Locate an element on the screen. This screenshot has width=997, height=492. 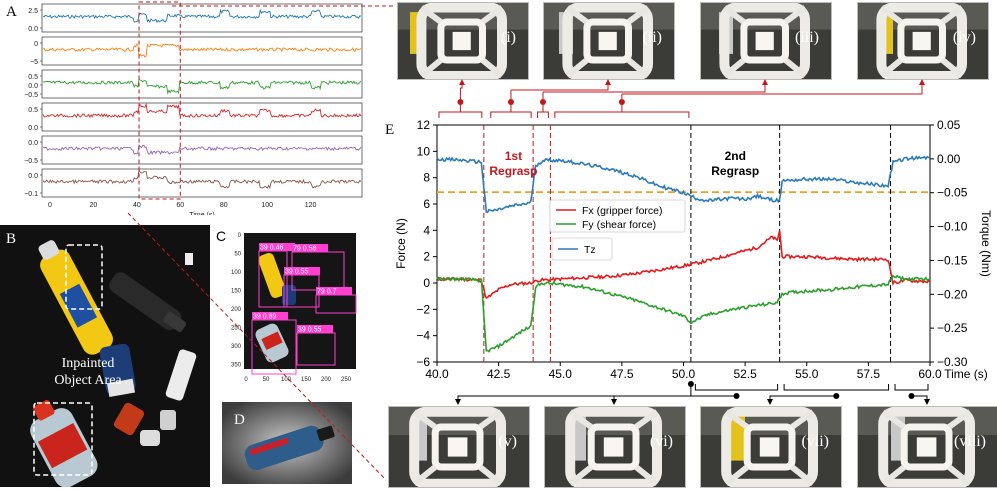
panel-e-xtick: 60.0 is located at coordinates (930, 374).